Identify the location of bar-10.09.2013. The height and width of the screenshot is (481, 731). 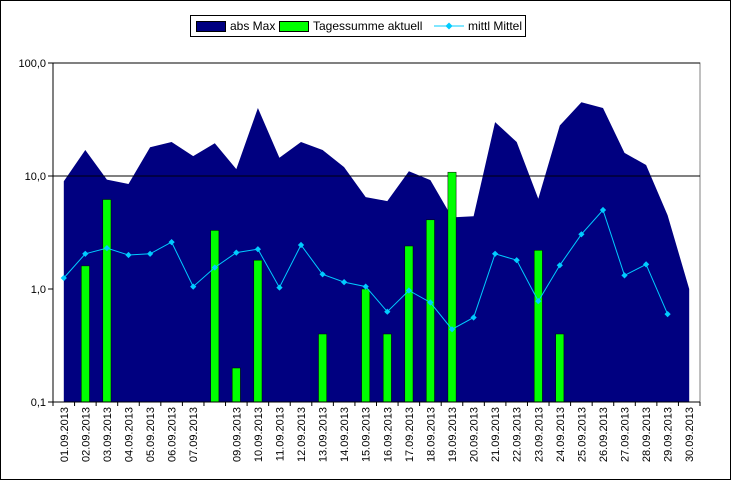
(258, 331).